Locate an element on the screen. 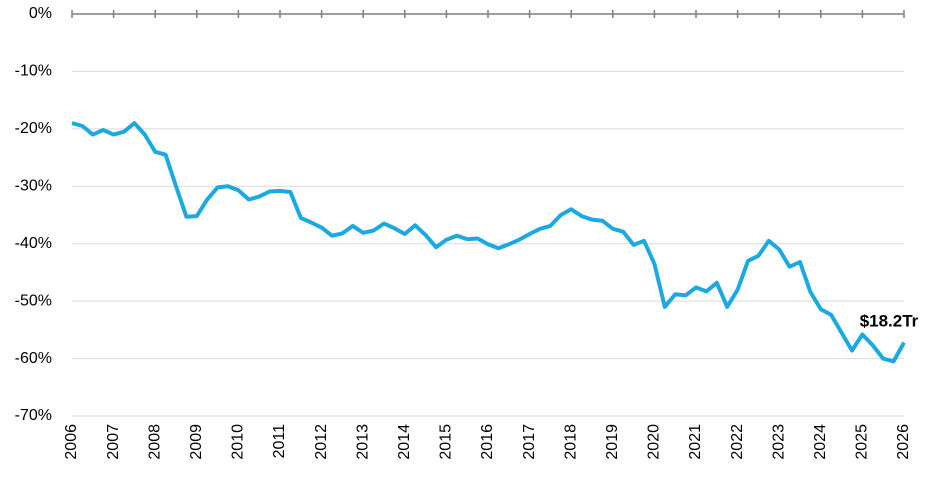 The width and height of the screenshot is (940, 479). x-tick-label: 2012 is located at coordinates (321, 442).